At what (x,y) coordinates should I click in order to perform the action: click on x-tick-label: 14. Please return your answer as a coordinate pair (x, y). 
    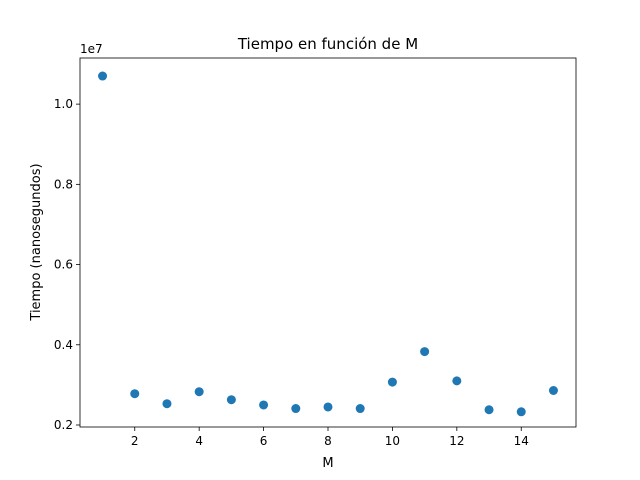
    Looking at the image, I should click on (521, 441).